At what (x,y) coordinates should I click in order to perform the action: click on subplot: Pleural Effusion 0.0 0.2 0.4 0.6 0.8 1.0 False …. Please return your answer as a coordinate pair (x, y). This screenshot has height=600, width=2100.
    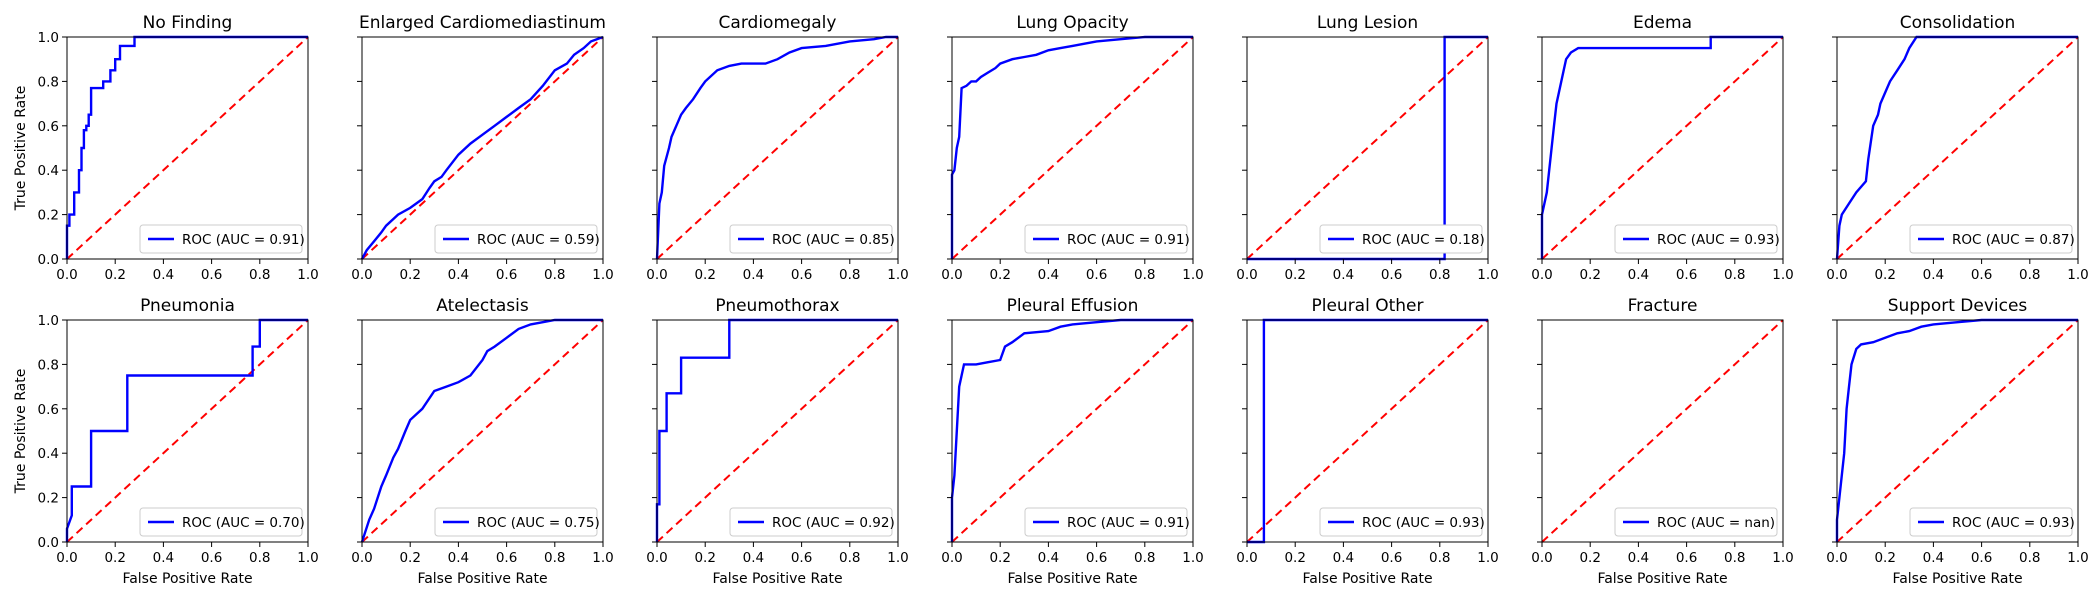
    Looking at the image, I should click on (1072, 441).